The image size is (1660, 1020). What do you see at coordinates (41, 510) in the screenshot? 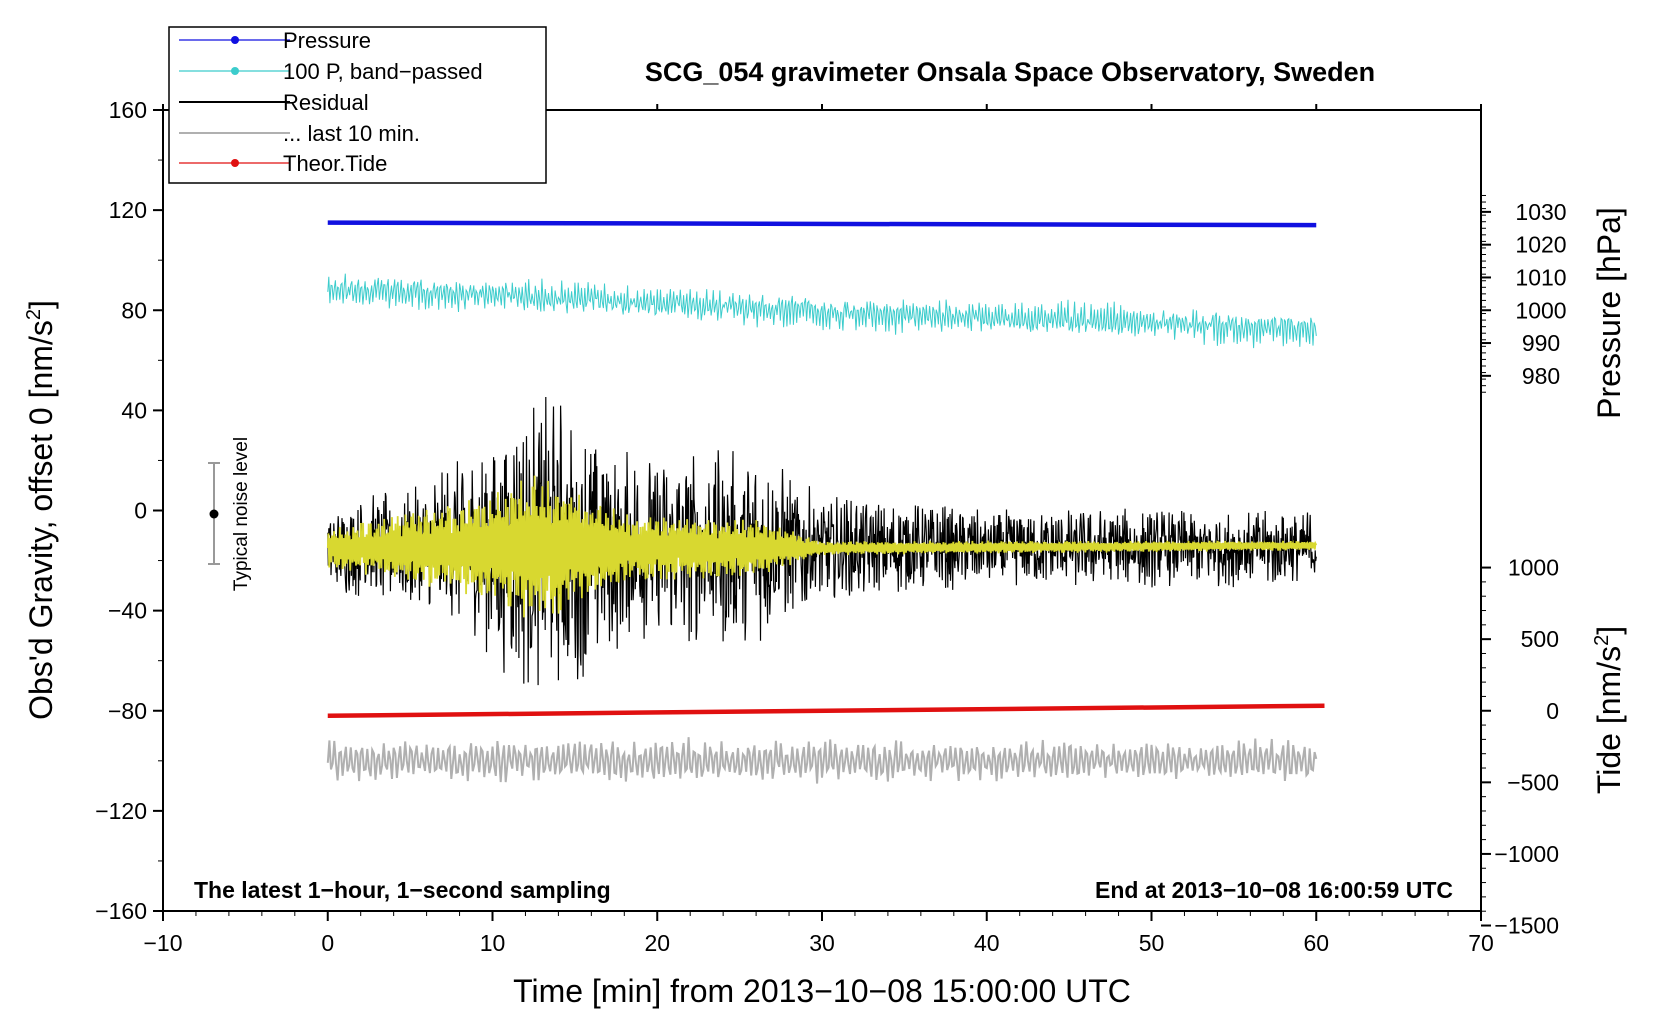
I see `y-axis-title-left: Obs'd Gravity, offset 0 [nm/s2]` at bounding box center [41, 510].